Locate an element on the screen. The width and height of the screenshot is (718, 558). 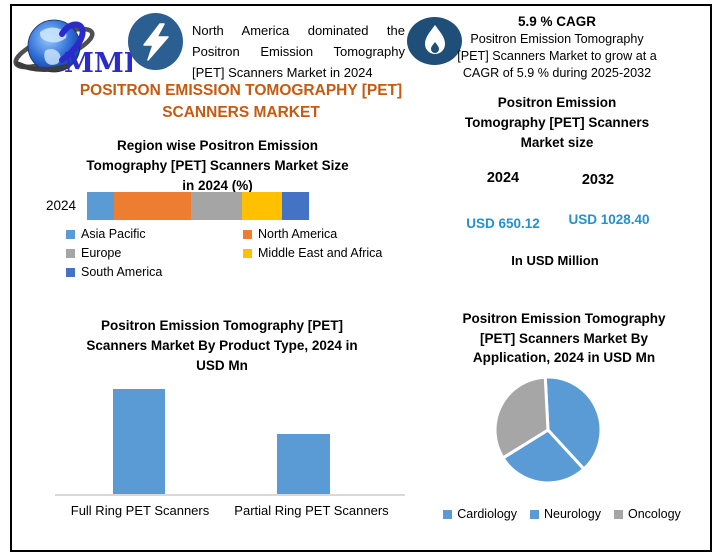
region-segment-middle-east-africa is located at coordinates (262, 206).